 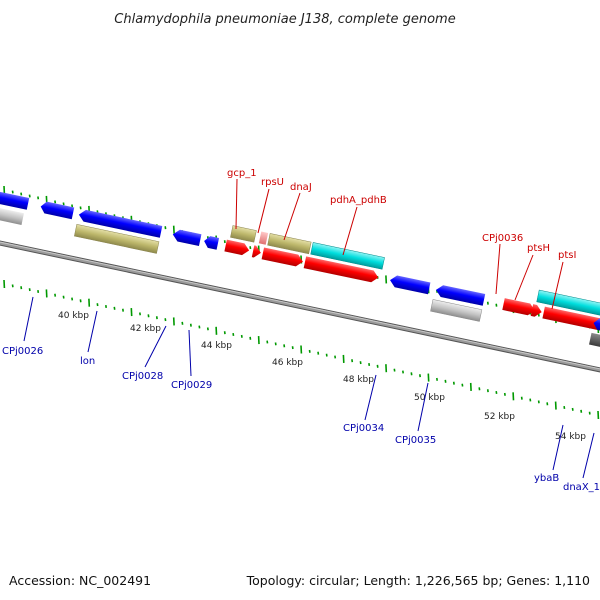 What do you see at coordinates (237, 248) in the screenshot?
I see `gene-gcp1-cds` at bounding box center [237, 248].